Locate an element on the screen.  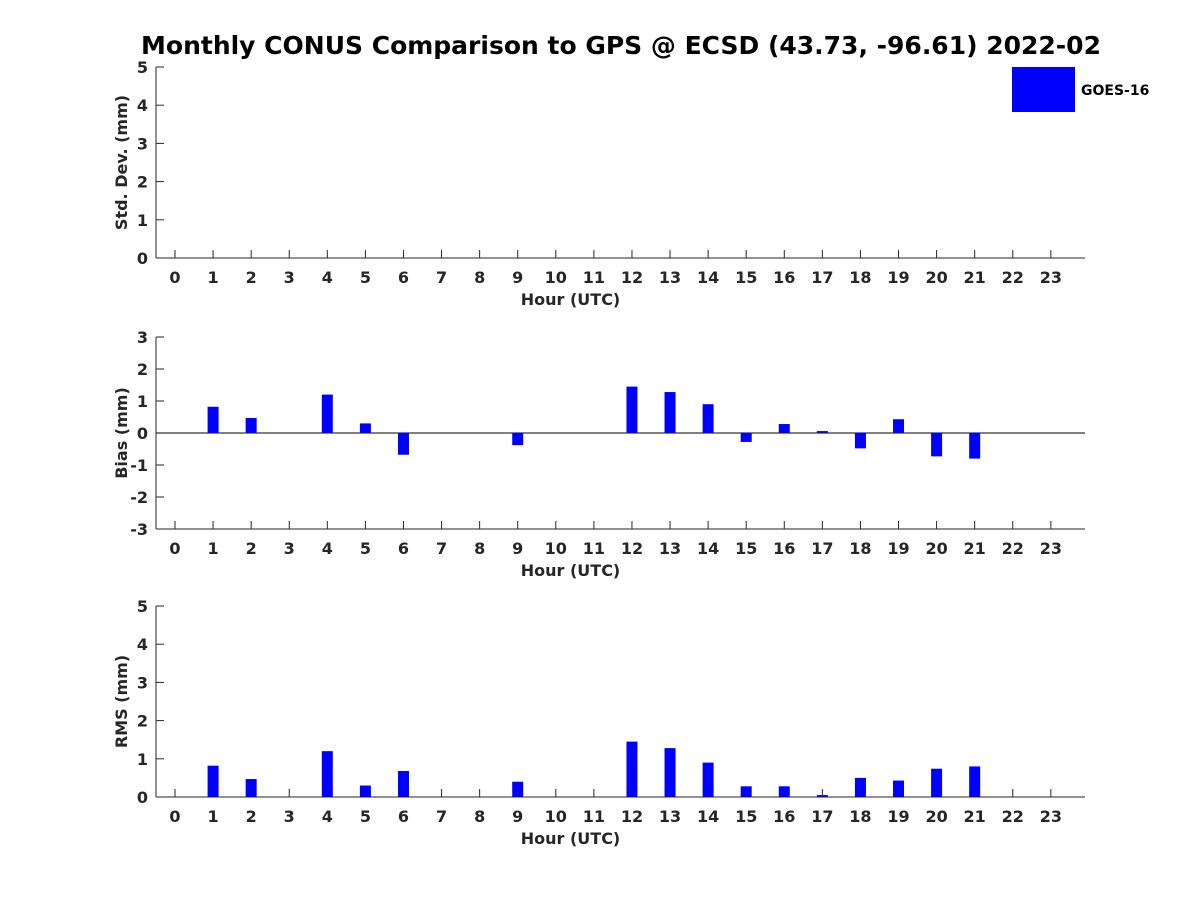
x-tick-label: 3 is located at coordinates (289, 816).